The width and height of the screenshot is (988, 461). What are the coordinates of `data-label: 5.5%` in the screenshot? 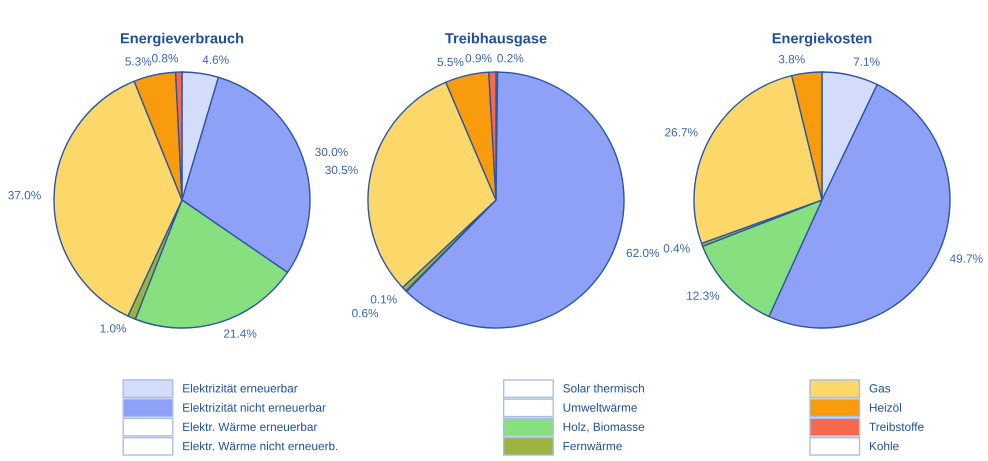 It's located at (450, 62).